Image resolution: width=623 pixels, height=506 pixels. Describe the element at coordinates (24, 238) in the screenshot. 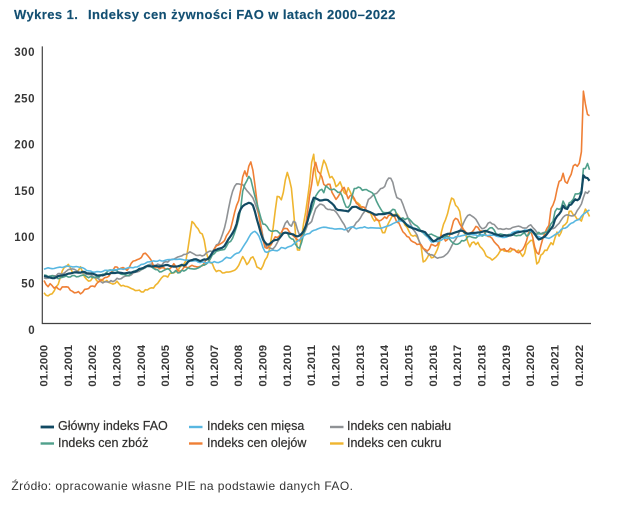

I see `svg-text: 100` at that location.